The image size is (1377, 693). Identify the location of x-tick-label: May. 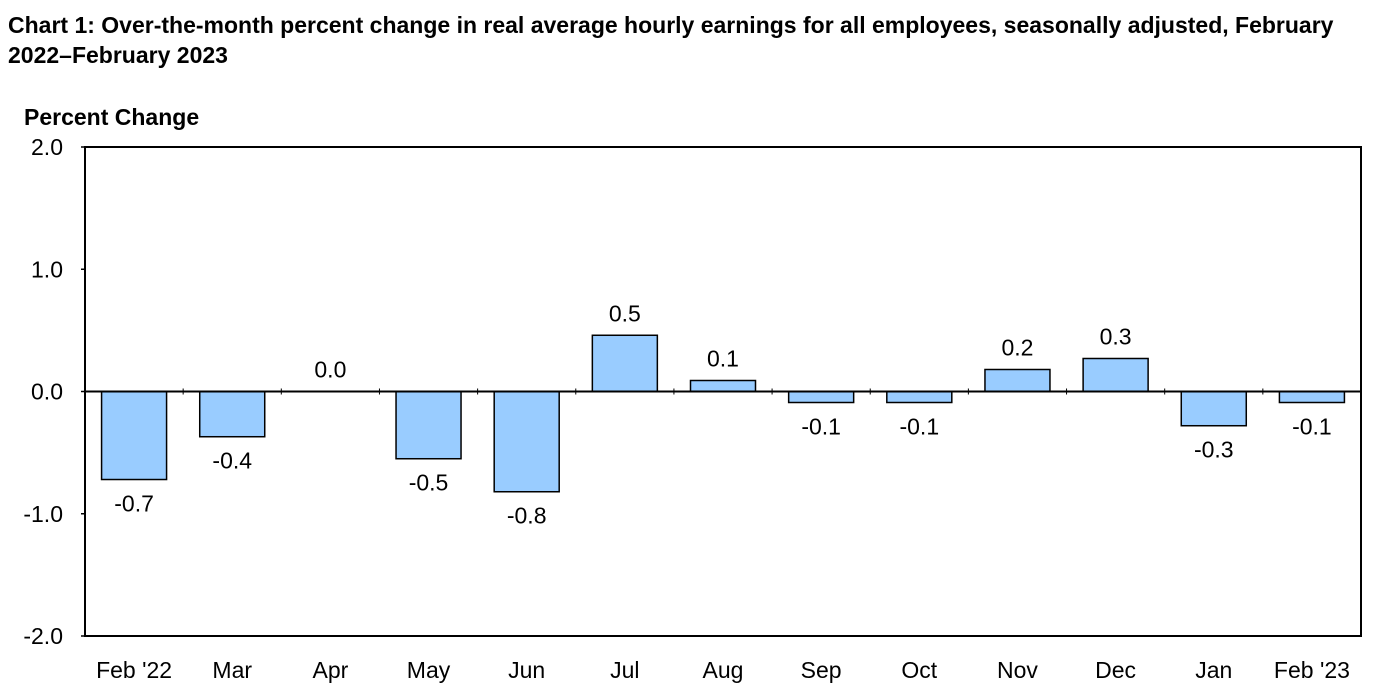
(429, 670).